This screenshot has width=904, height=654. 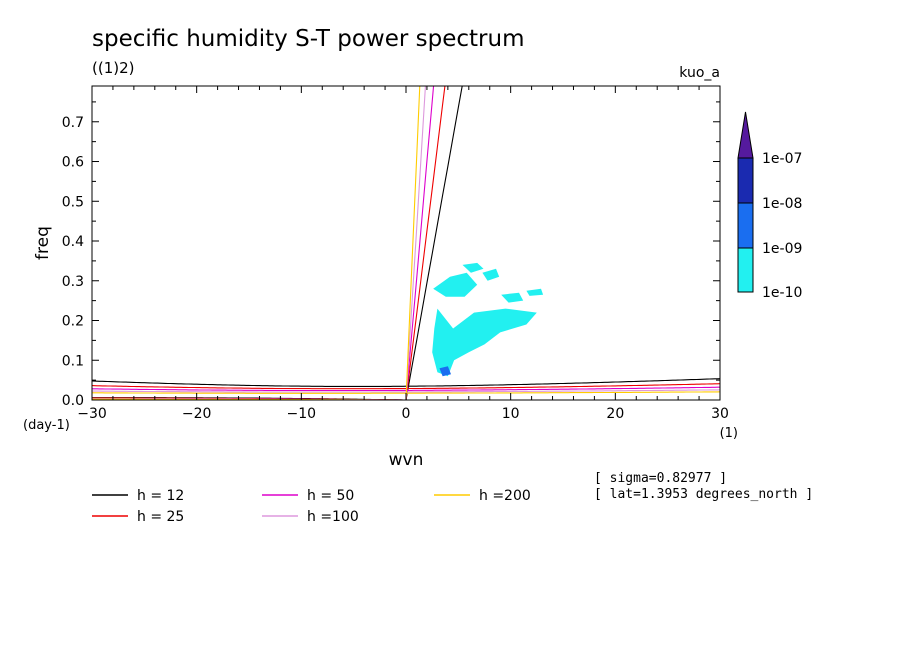 What do you see at coordinates (660, 478) in the screenshot?
I see `sigma-annotation: [ sigma=0.82977 ]` at bounding box center [660, 478].